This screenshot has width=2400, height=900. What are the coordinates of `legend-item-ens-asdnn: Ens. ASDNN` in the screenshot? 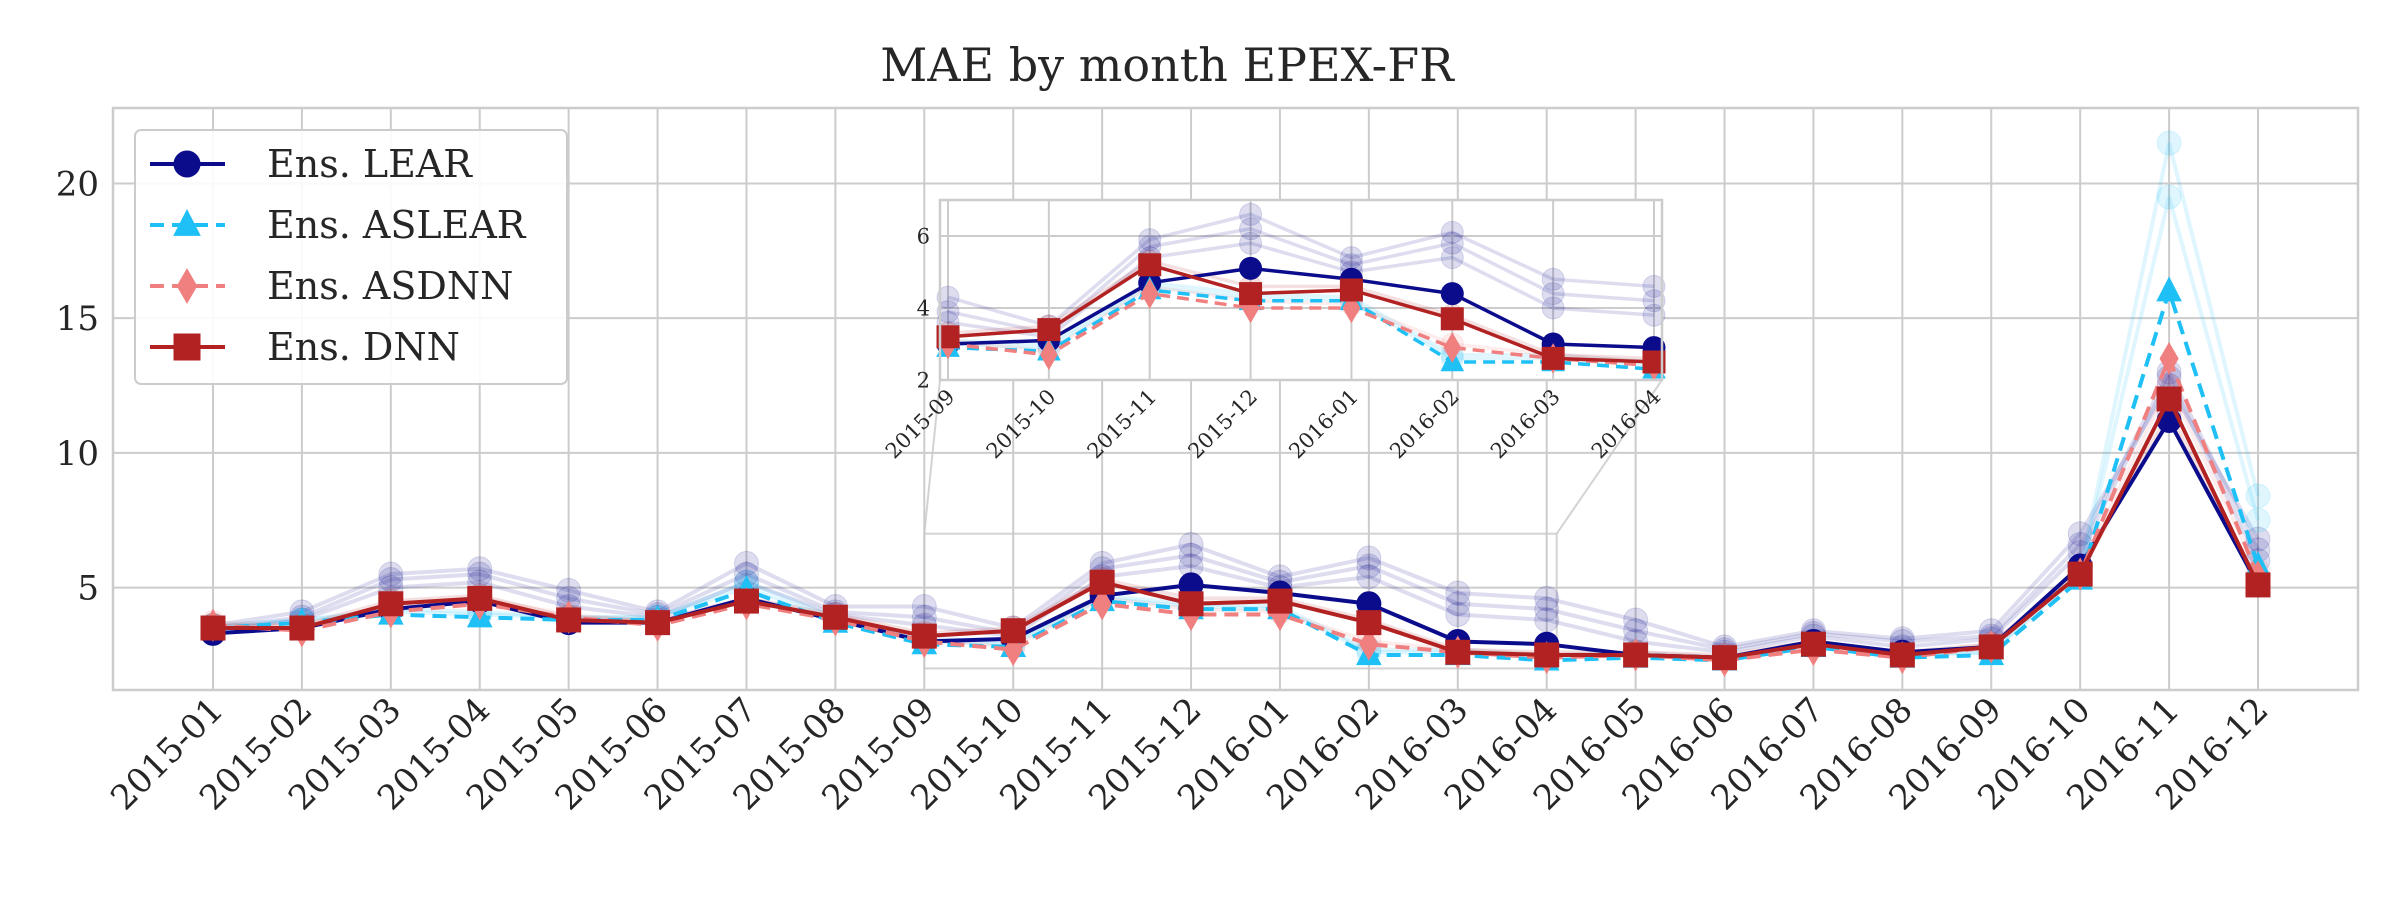 It's located at (331, 286).